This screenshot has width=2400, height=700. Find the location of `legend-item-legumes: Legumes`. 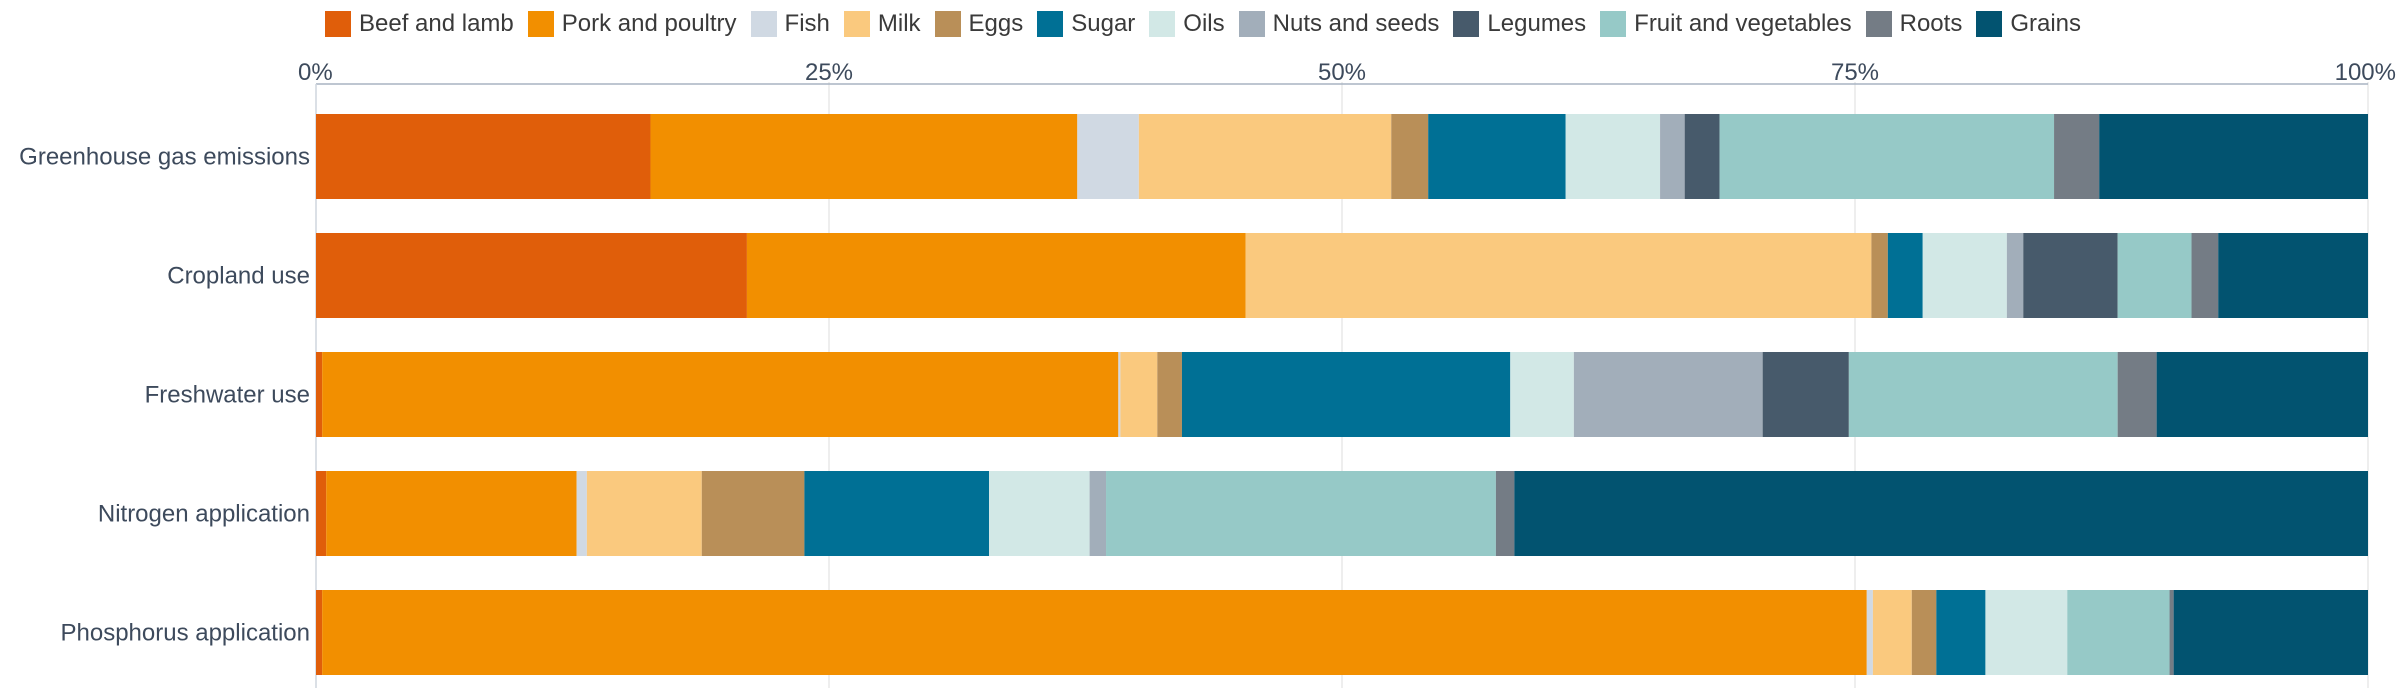

legend-item-legumes: Legumes is located at coordinates (1519, 24).